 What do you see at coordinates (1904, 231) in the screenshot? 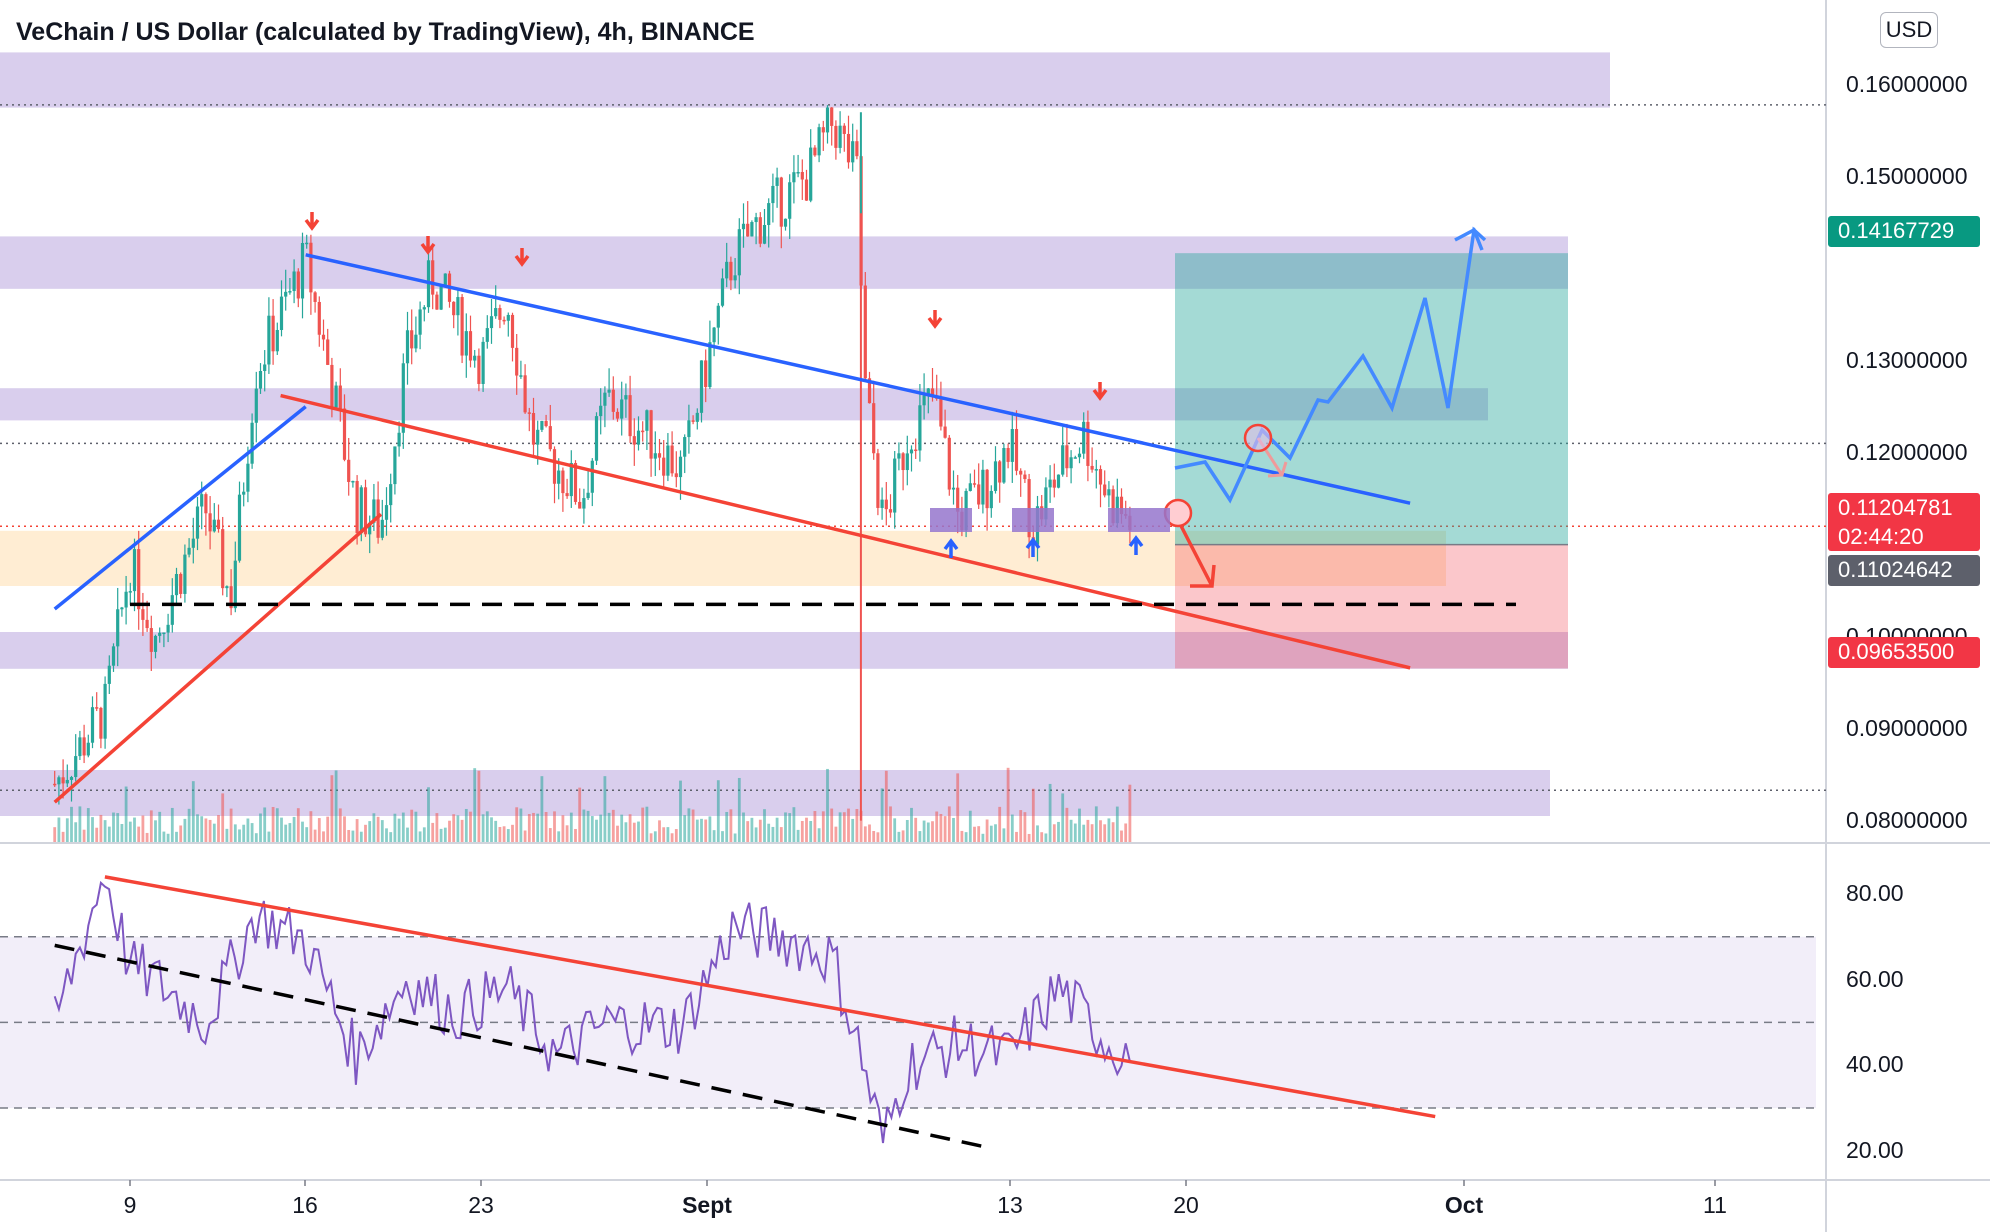
I see `target-price-tag: 0.14167729` at bounding box center [1904, 231].